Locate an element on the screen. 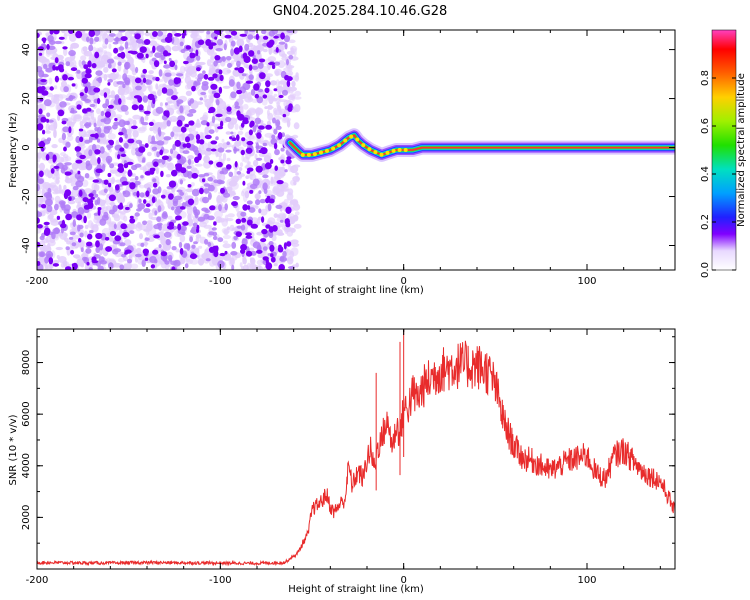  figure-title: GN04.2025.284.10.46.G28 is located at coordinates (360, 11).